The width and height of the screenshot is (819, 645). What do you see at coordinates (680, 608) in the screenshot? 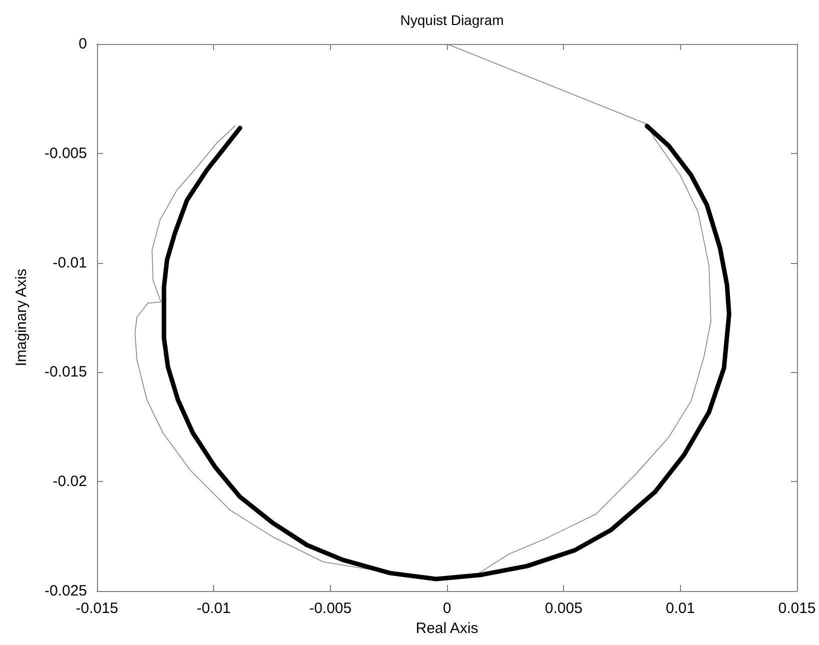
I see `x-tick-label: 0.01` at bounding box center [680, 608].